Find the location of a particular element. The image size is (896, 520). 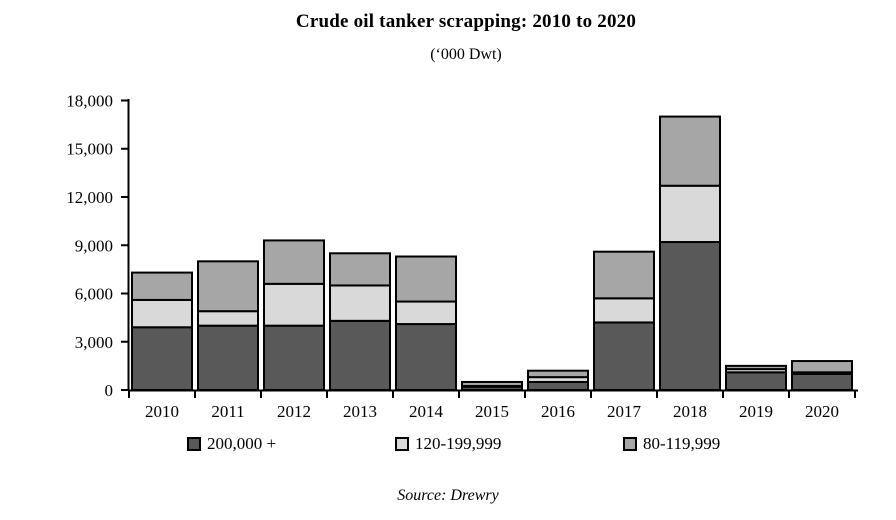

y-axis-label: 15,000 is located at coordinates (89, 149).